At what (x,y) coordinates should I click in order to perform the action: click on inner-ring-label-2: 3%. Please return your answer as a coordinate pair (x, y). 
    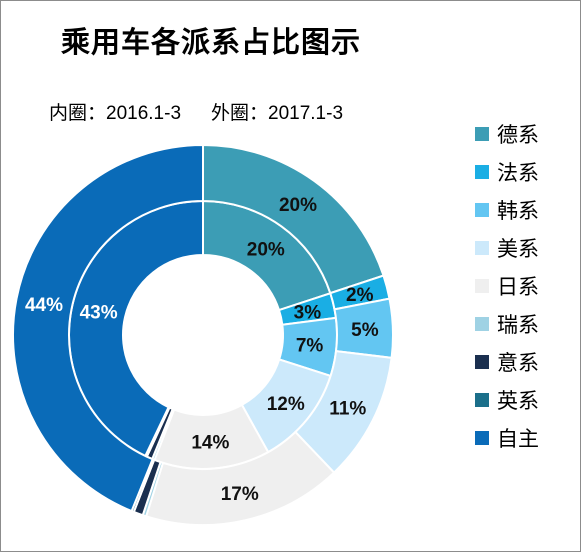
    Looking at the image, I should click on (308, 312).